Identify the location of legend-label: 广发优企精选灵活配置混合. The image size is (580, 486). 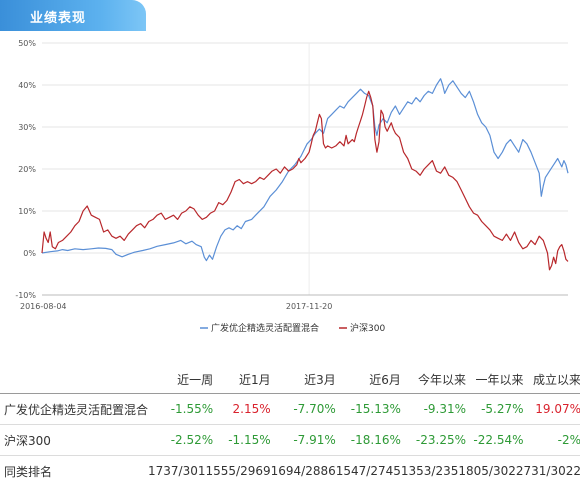
(265, 328).